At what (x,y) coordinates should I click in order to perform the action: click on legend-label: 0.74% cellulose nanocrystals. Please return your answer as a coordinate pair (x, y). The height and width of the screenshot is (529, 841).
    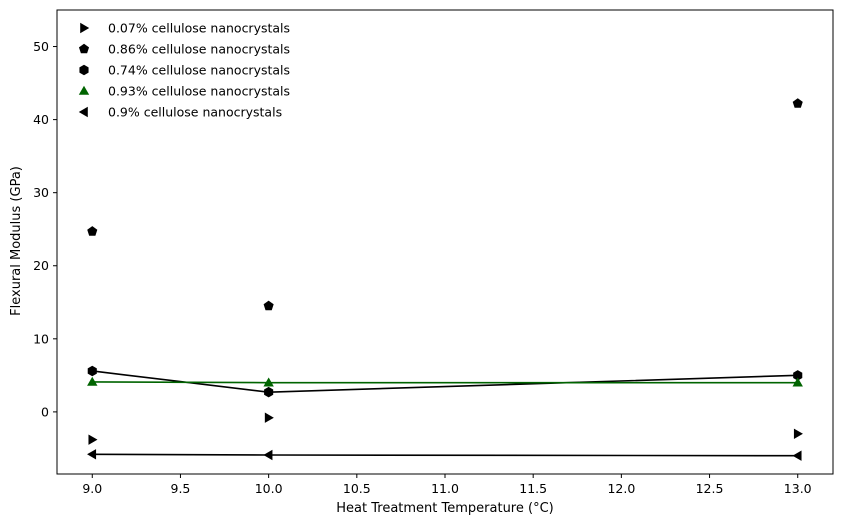
    Looking at the image, I should click on (199, 70).